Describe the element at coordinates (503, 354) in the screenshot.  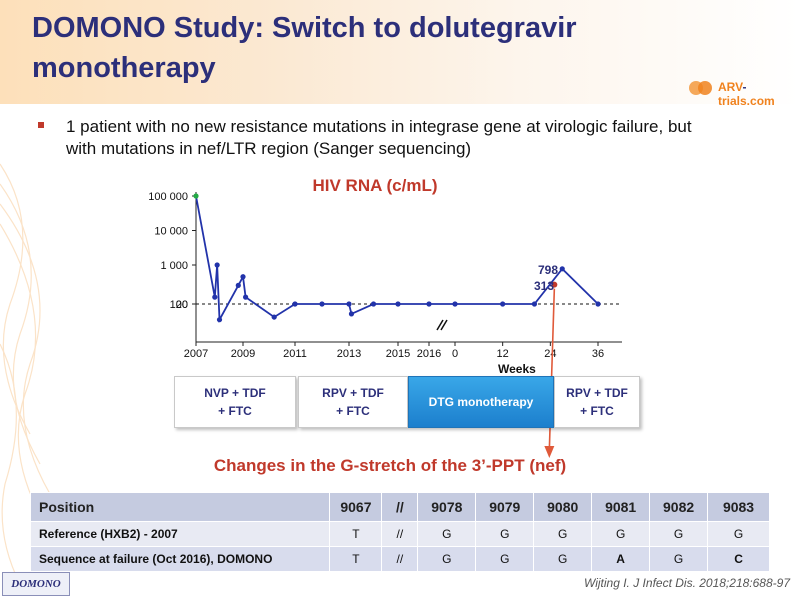
I see `x-tick-label: 12` at that location.